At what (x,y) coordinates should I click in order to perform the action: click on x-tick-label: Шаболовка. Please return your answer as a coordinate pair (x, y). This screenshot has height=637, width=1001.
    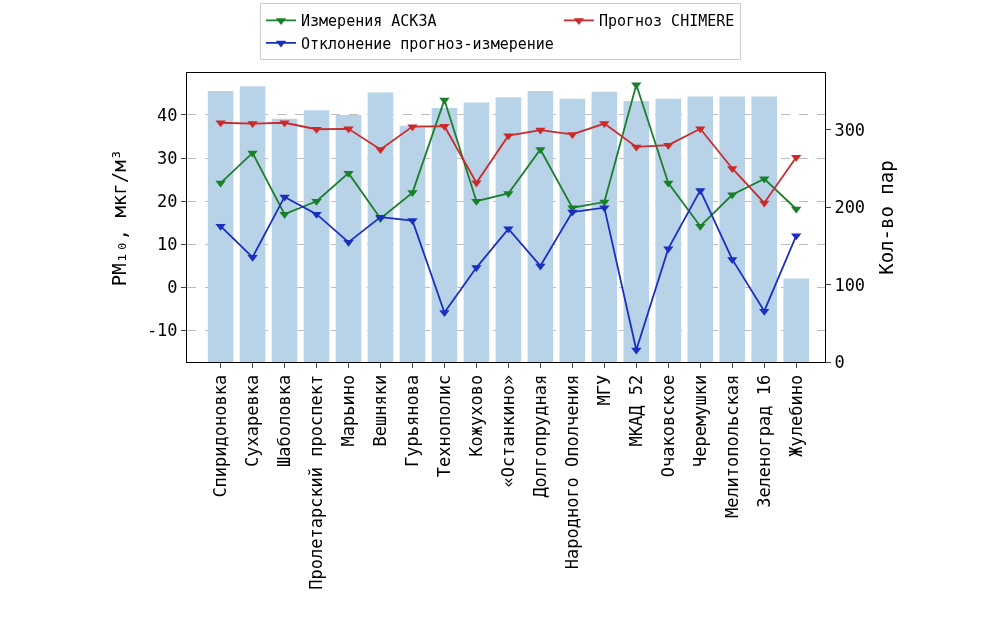
    Looking at the image, I should click on (284, 420).